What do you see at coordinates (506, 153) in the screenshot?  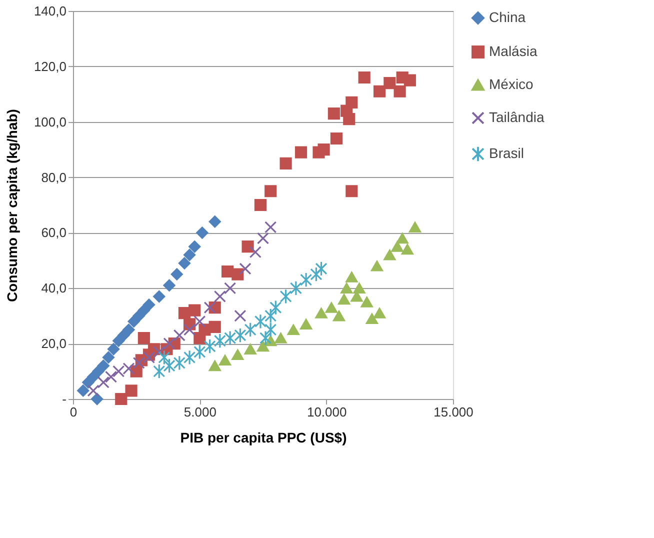 I see `legend-label: Brasil` at bounding box center [506, 153].